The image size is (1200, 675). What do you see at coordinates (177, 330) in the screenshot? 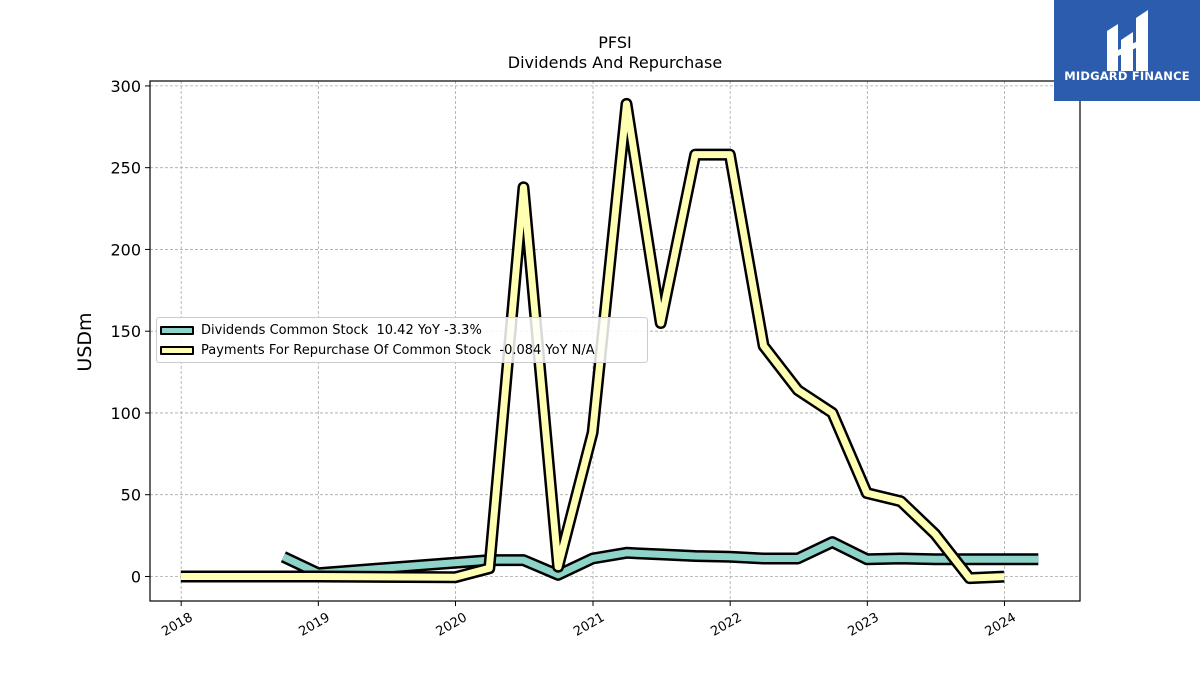
I see `legend-swatch-dividends` at bounding box center [177, 330].